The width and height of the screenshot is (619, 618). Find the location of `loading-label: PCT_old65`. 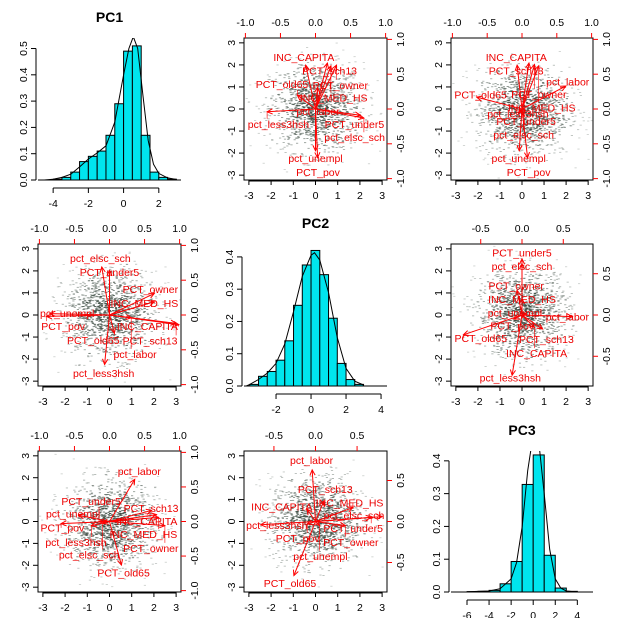

loading-label: PCT_old65 is located at coordinates (282, 85).